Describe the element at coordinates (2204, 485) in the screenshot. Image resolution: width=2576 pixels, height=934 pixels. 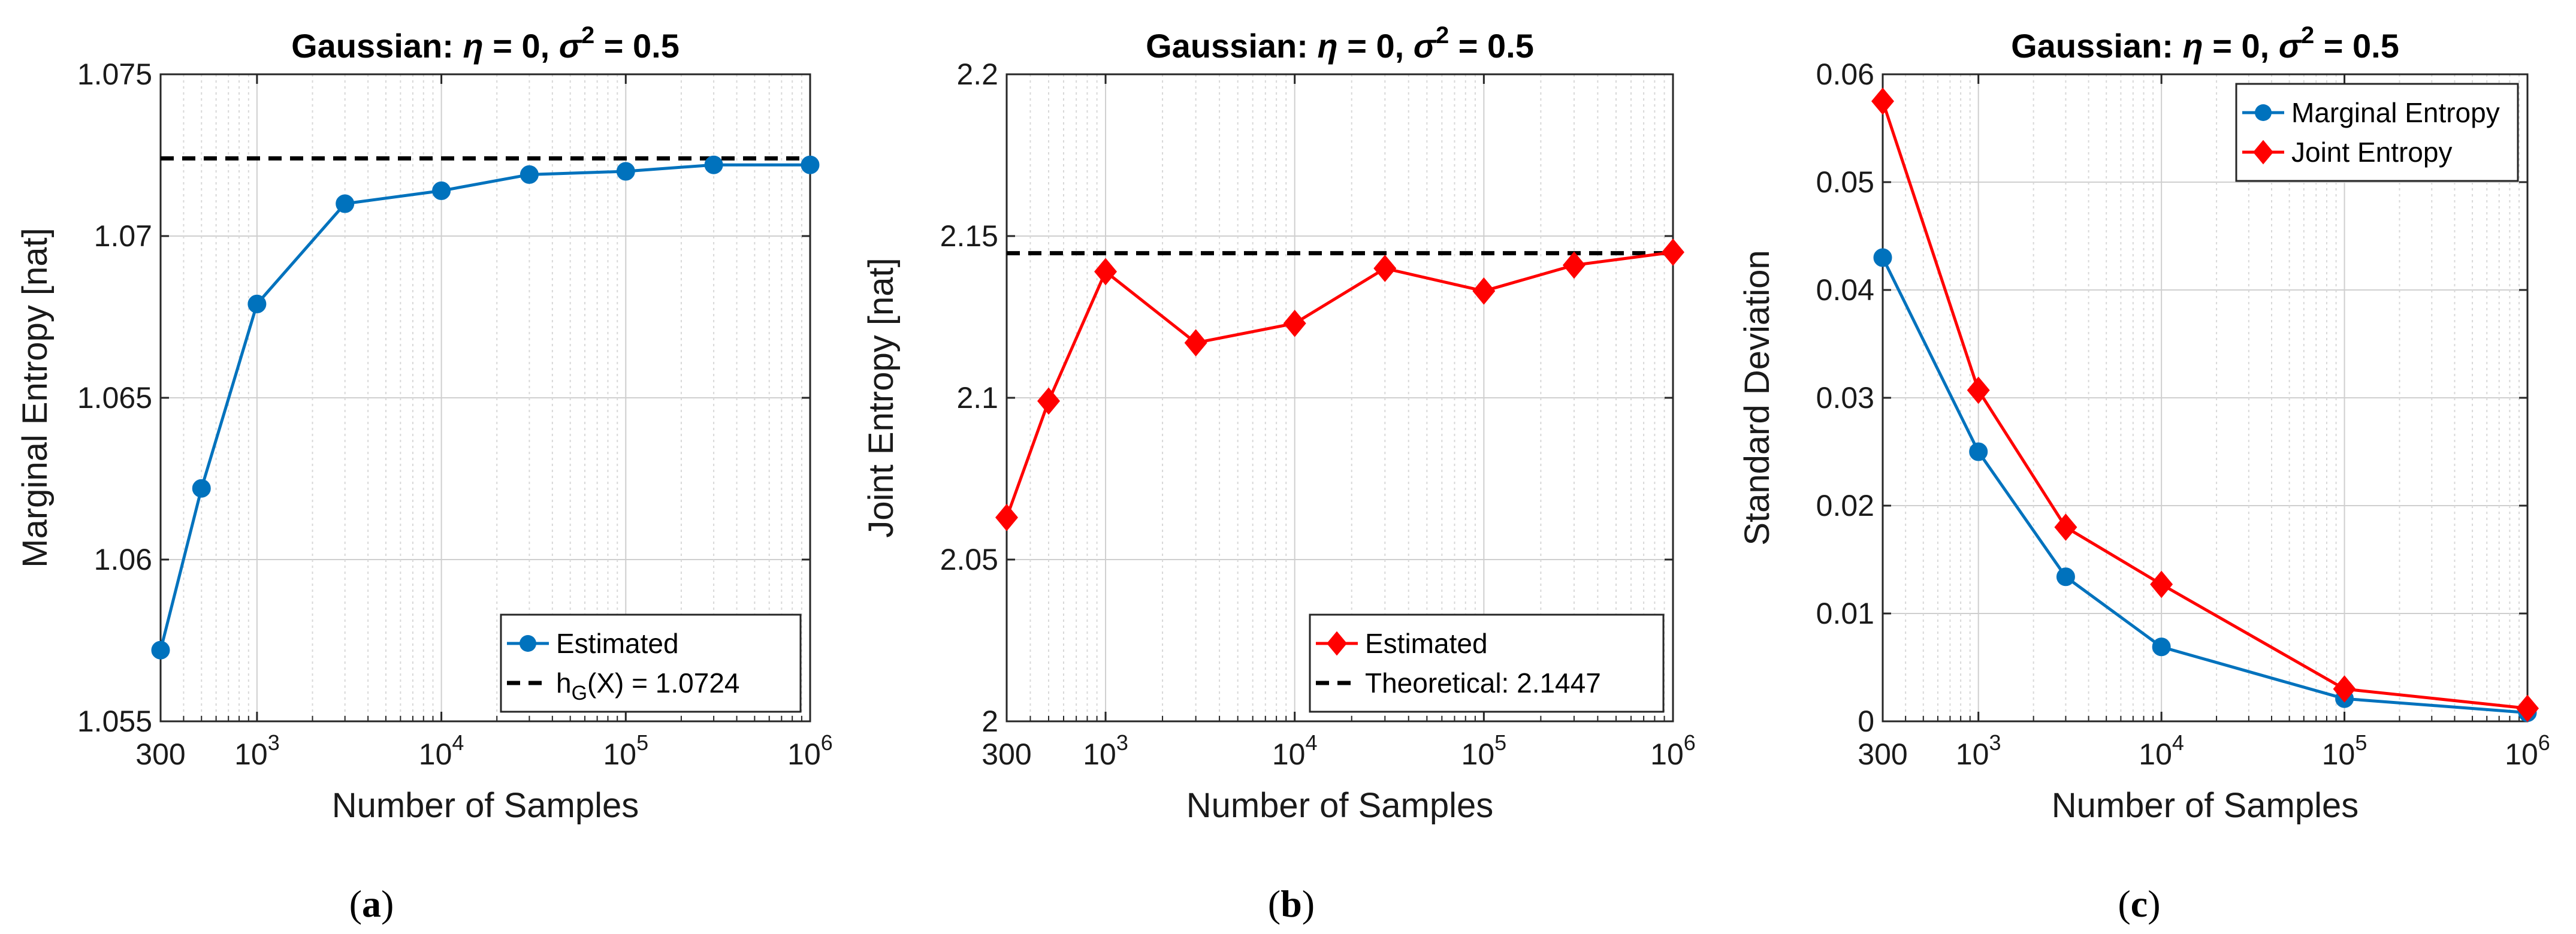
I see `series-line-marginal-entropy` at that location.